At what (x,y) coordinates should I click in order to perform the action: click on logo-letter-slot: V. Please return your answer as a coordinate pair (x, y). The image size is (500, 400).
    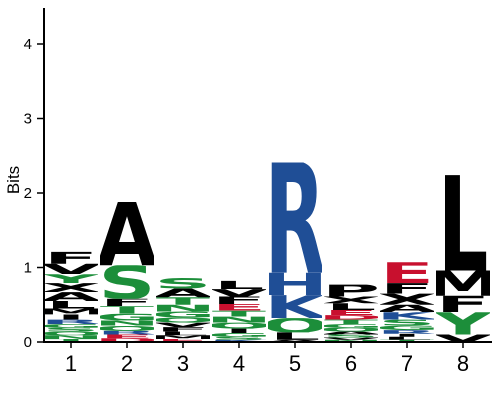
    Looking at the image, I should click on (70, 269).